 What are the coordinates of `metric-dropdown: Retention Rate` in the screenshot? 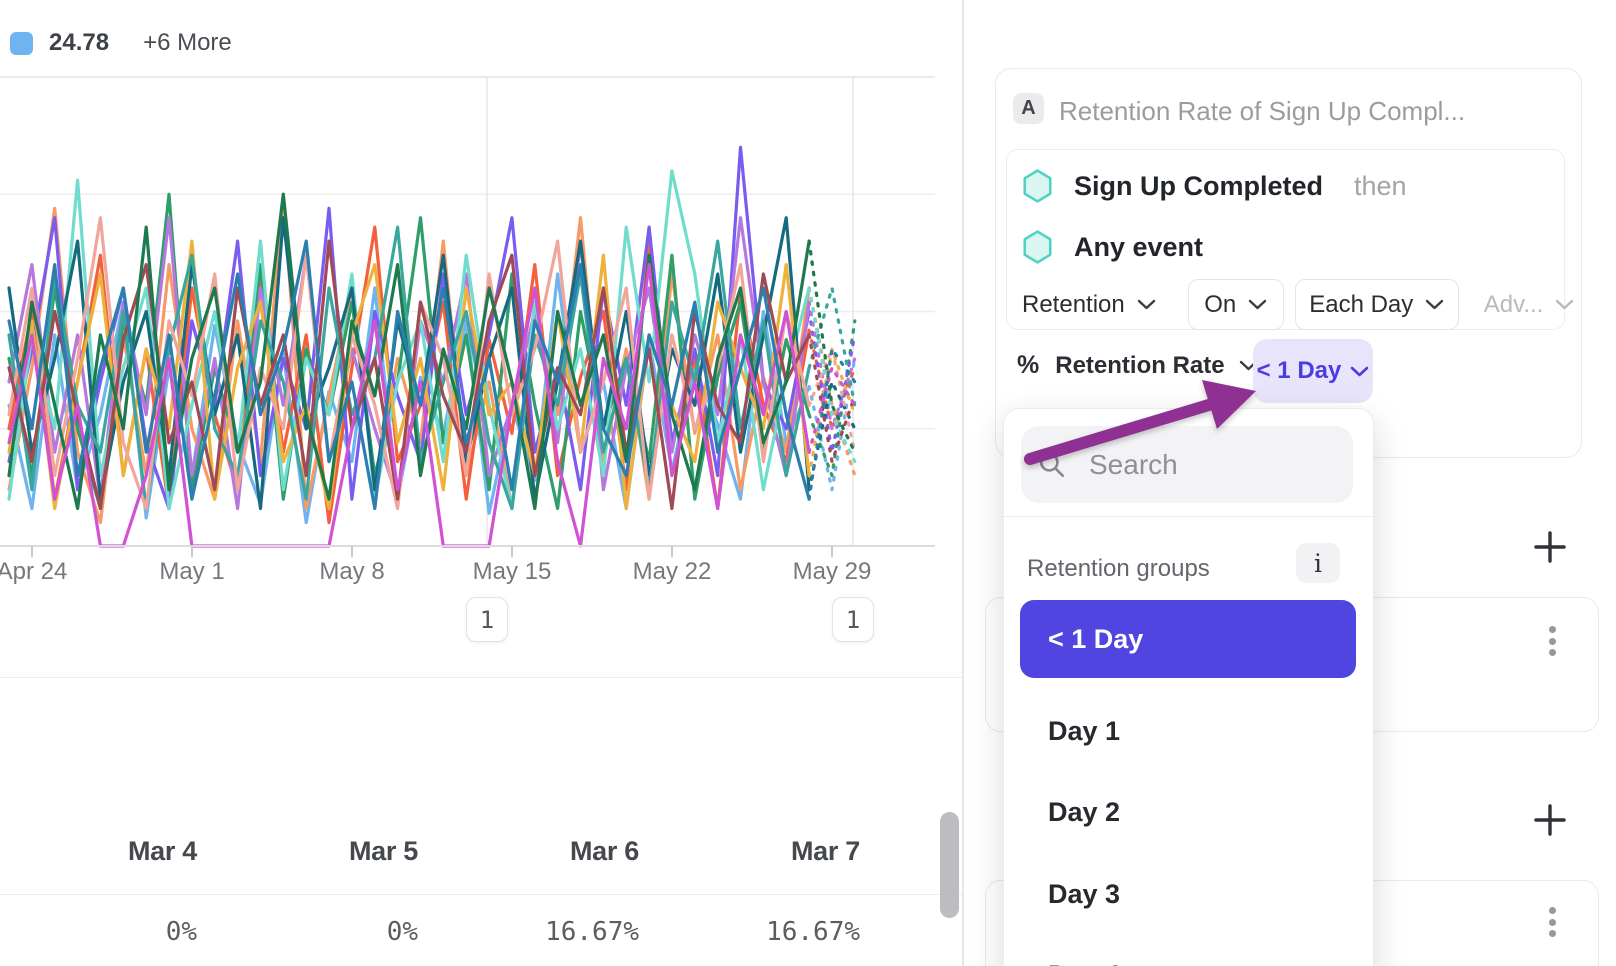 It's located at (1140, 365).